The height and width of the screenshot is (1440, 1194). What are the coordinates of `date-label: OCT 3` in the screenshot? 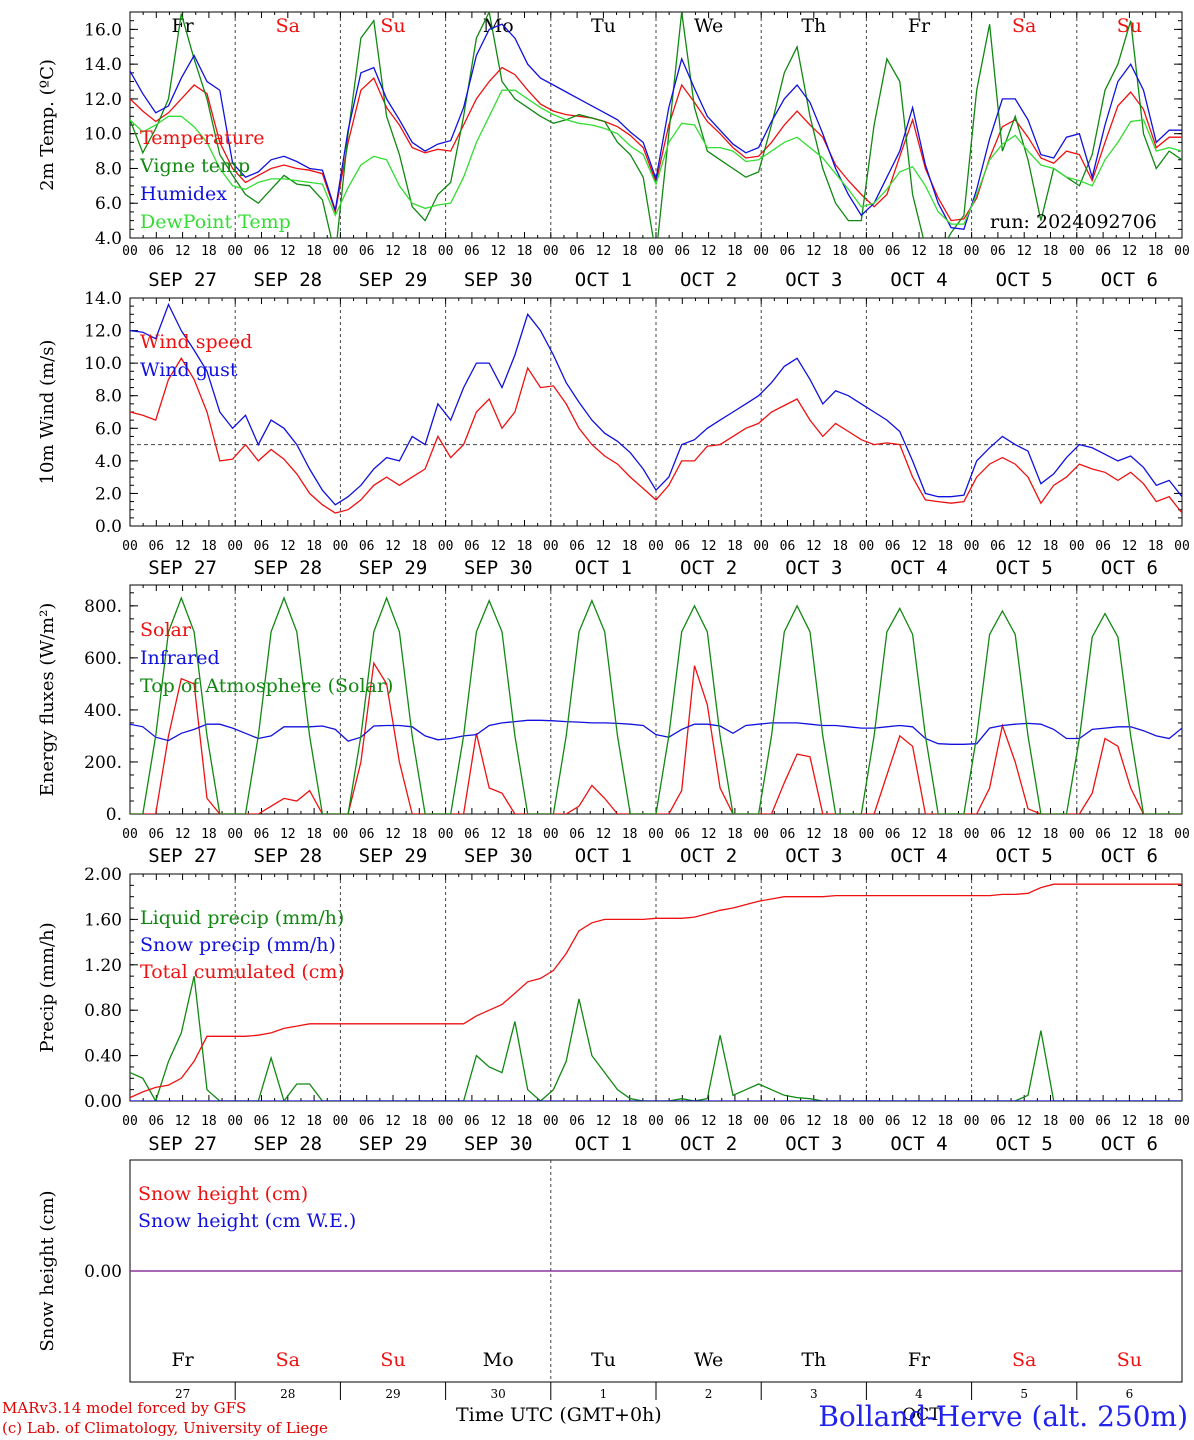 It's located at (813, 568).